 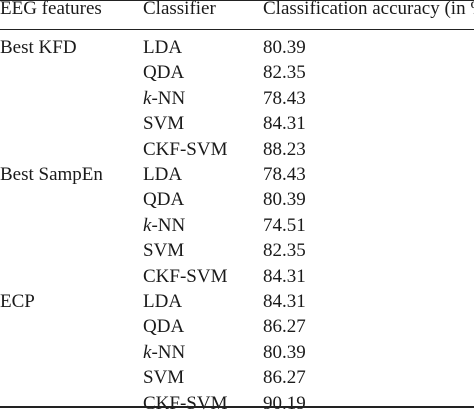 What do you see at coordinates (284, 225) in the screenshot?
I see `accuracy-cell: 74.51` at bounding box center [284, 225].